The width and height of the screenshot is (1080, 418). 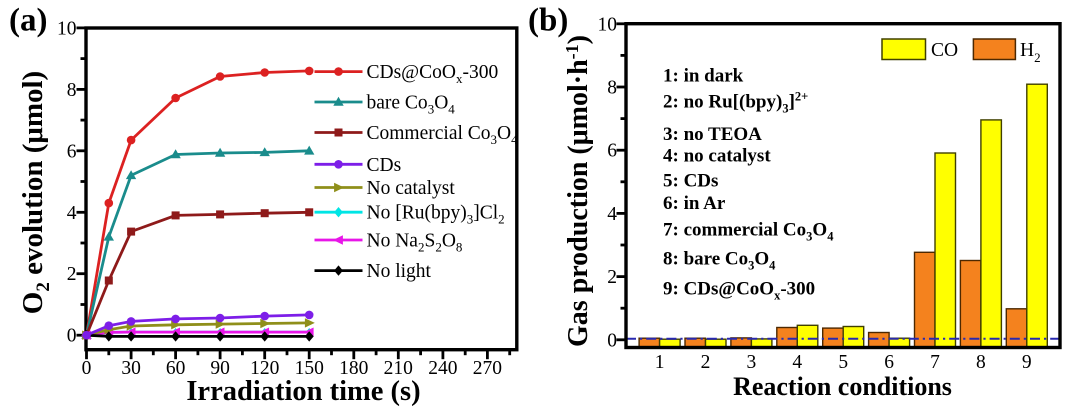 What do you see at coordinates (843, 362) in the screenshot?
I see `svg-text: 5` at bounding box center [843, 362].